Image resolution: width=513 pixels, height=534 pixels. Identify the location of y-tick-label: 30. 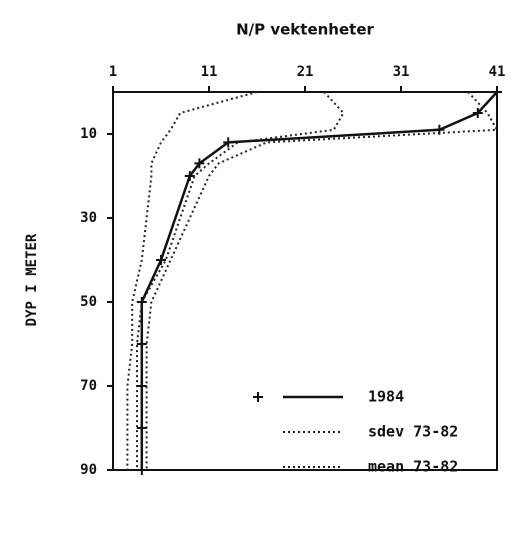
(88, 218).